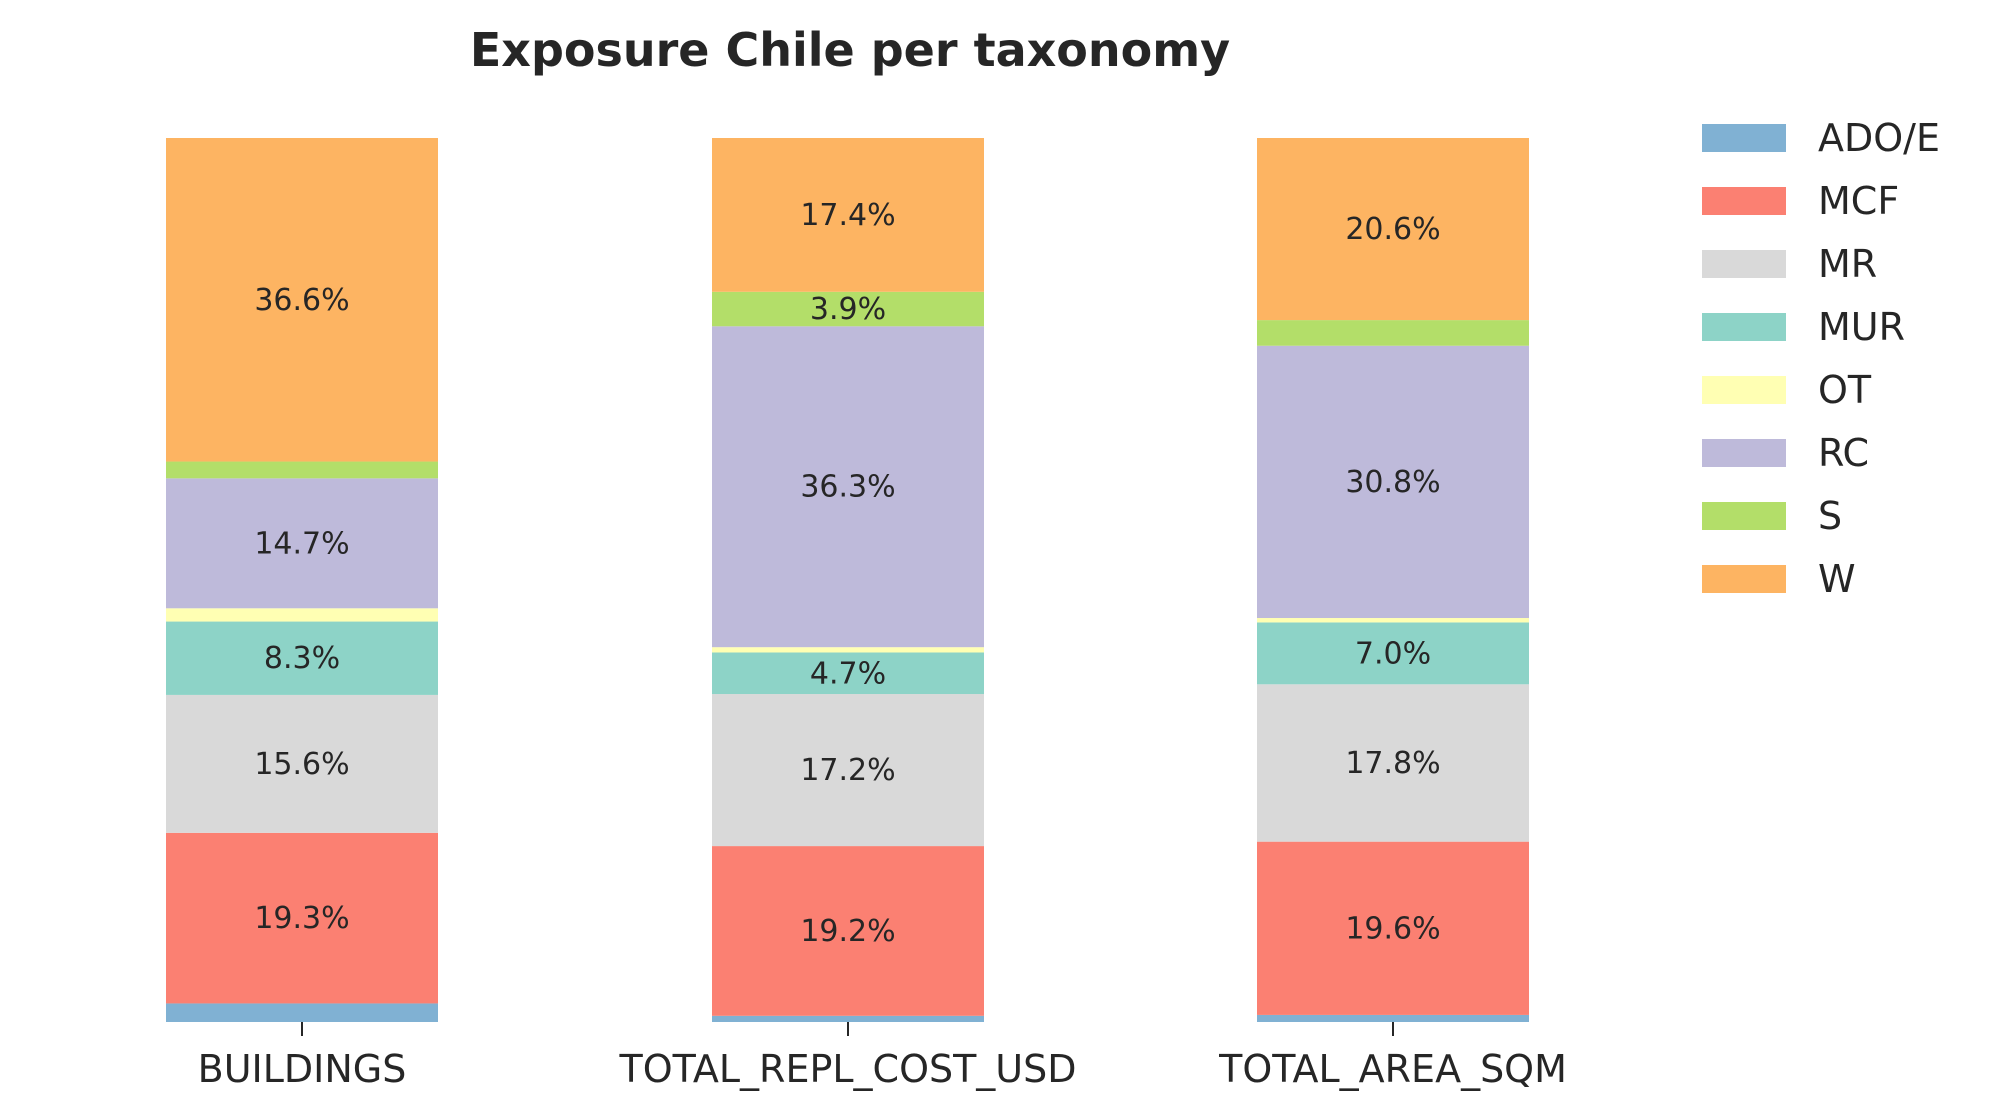 This screenshot has height=1118, width=1992. I want to click on bar-segment-buildings-rc, so click(302, 543).